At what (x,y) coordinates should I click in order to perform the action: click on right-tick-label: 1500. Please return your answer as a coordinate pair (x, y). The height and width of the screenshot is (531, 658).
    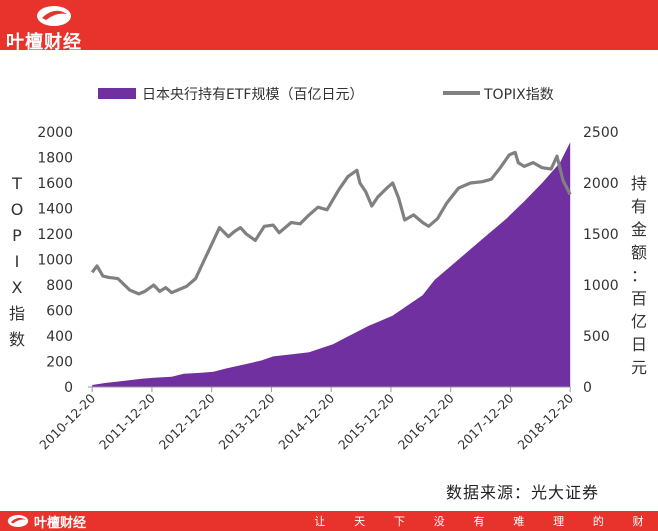
    Looking at the image, I should click on (601, 235).